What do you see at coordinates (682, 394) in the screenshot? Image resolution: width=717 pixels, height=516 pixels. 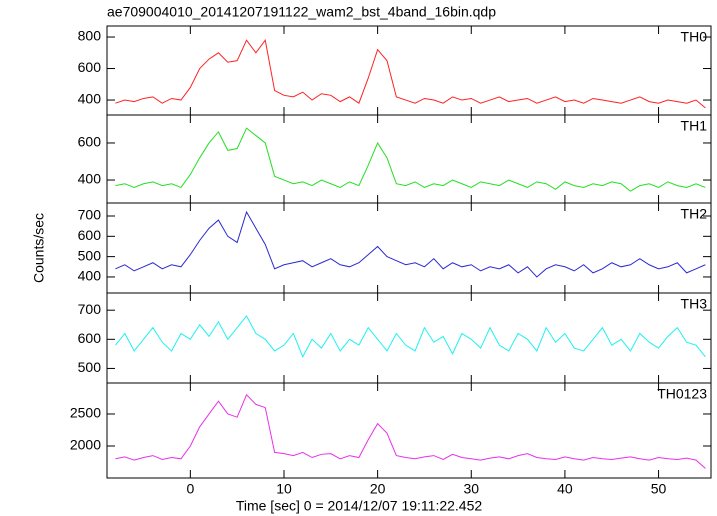 I see `panel-label: TH0123` at bounding box center [682, 394].